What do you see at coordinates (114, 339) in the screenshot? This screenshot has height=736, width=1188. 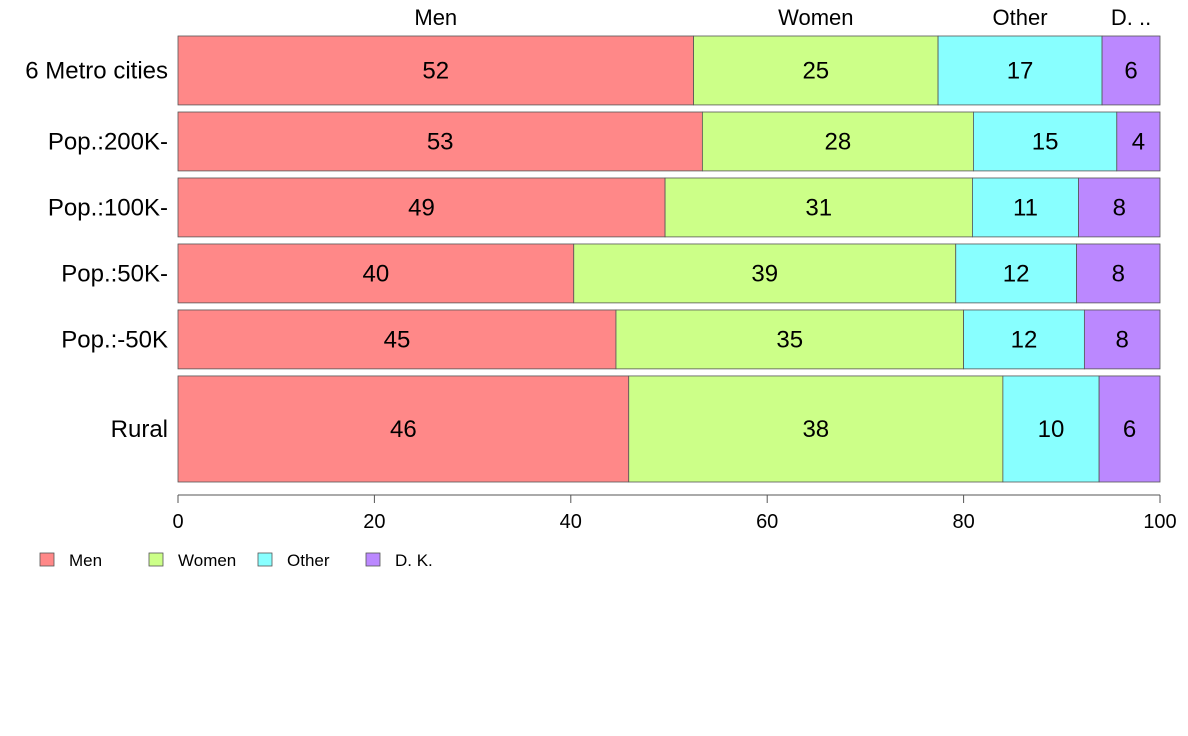 I see `category-label: Pop.:-50K` at bounding box center [114, 339].